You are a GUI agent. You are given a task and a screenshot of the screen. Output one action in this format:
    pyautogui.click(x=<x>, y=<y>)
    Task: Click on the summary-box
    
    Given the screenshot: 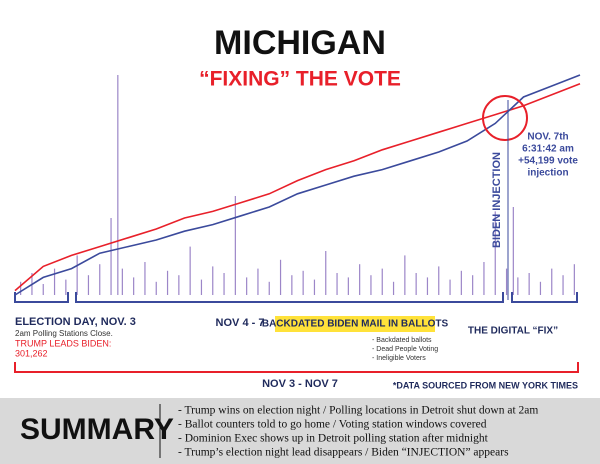 What is the action you would take?
    pyautogui.click(x=300, y=431)
    